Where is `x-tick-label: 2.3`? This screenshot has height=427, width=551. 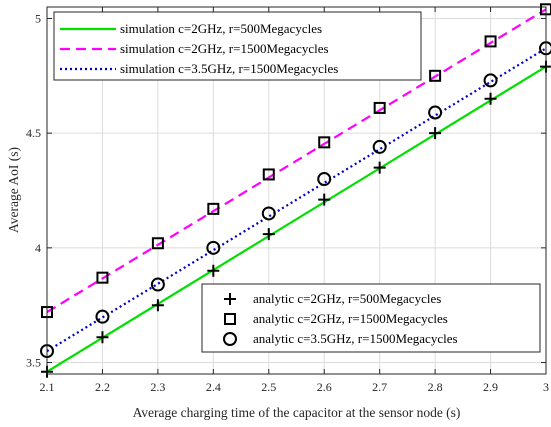 x-tick-label: 2.3 is located at coordinates (157, 387).